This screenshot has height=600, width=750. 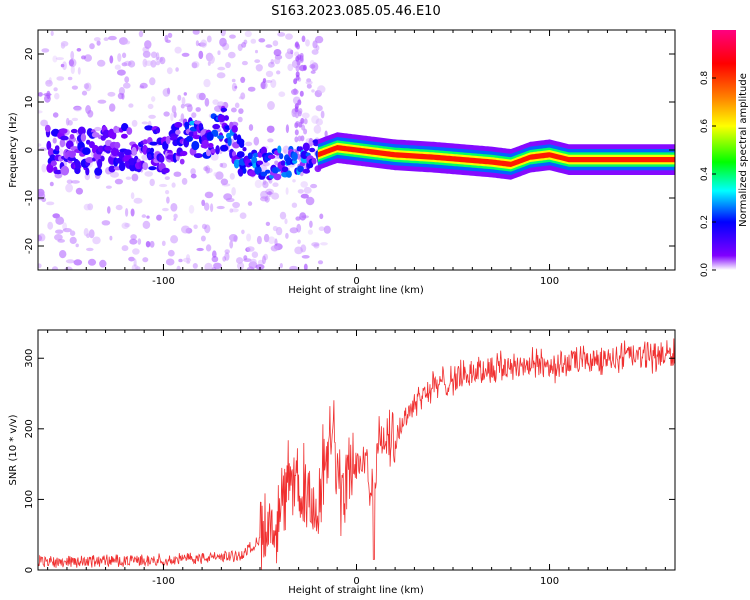 I want to click on y-tick-label: -20, so click(x=29, y=246).